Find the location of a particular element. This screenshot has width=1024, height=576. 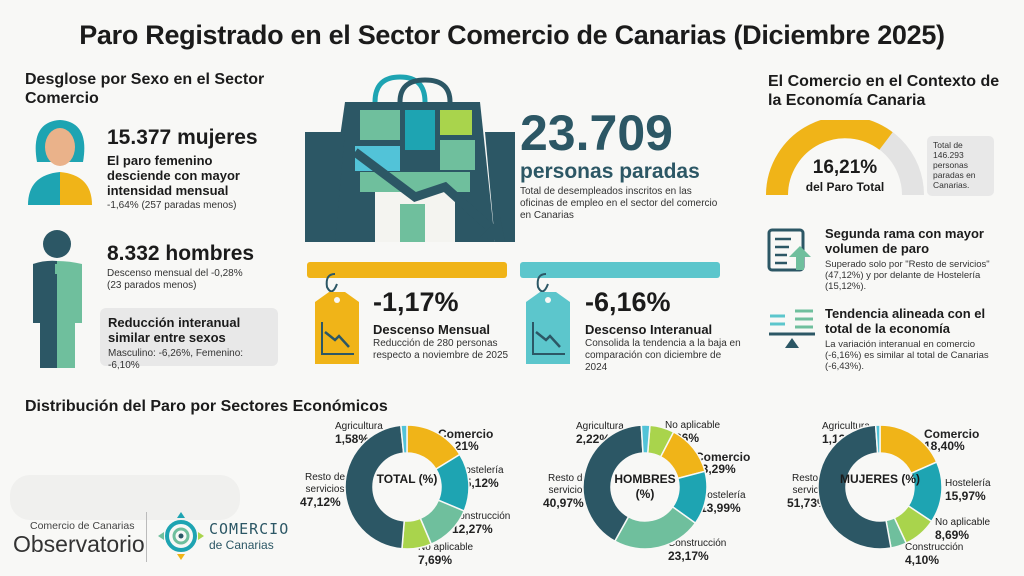

callout-title: Reducción interanual similar entre sexos is located at coordinates (174, 330).